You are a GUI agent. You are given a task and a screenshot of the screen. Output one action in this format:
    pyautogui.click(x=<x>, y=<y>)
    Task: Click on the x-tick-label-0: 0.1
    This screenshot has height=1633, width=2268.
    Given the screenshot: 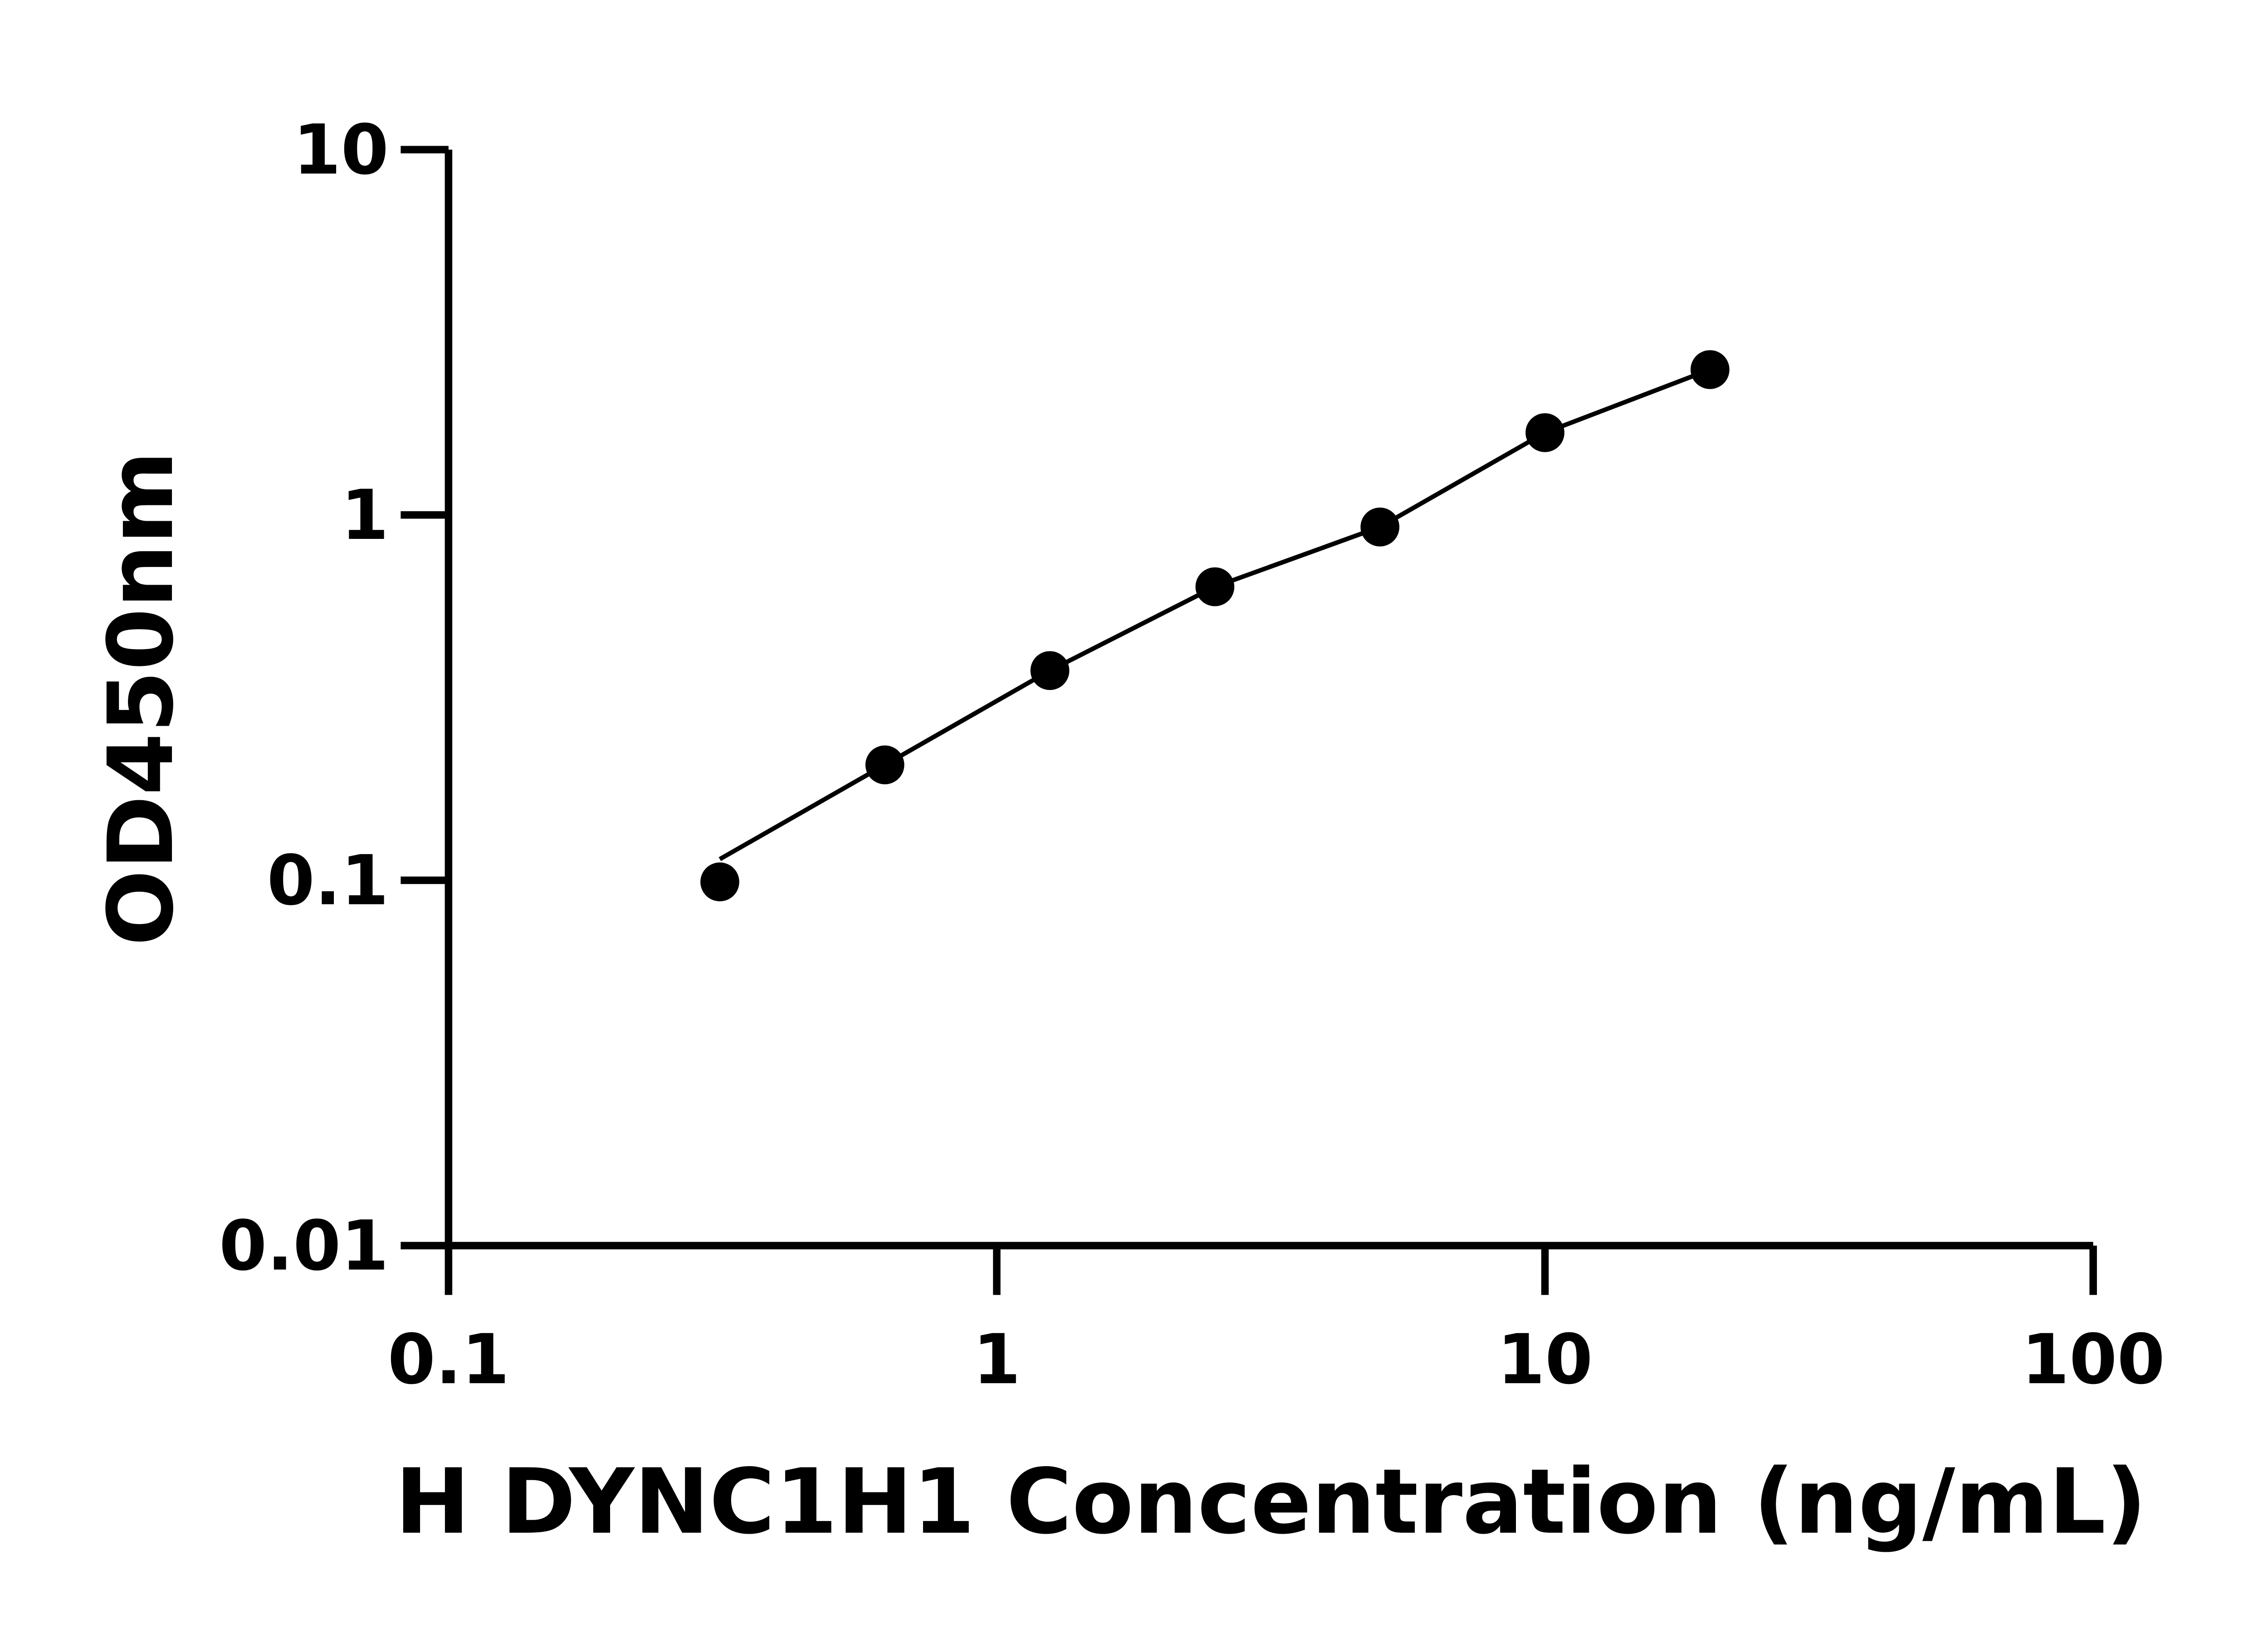 What is the action you would take?
    pyautogui.click(x=449, y=1359)
    